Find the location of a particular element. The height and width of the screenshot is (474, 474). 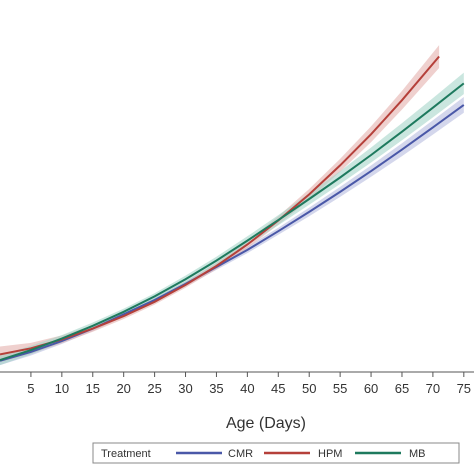

x-tick-label: 40 is located at coordinates (247, 388).